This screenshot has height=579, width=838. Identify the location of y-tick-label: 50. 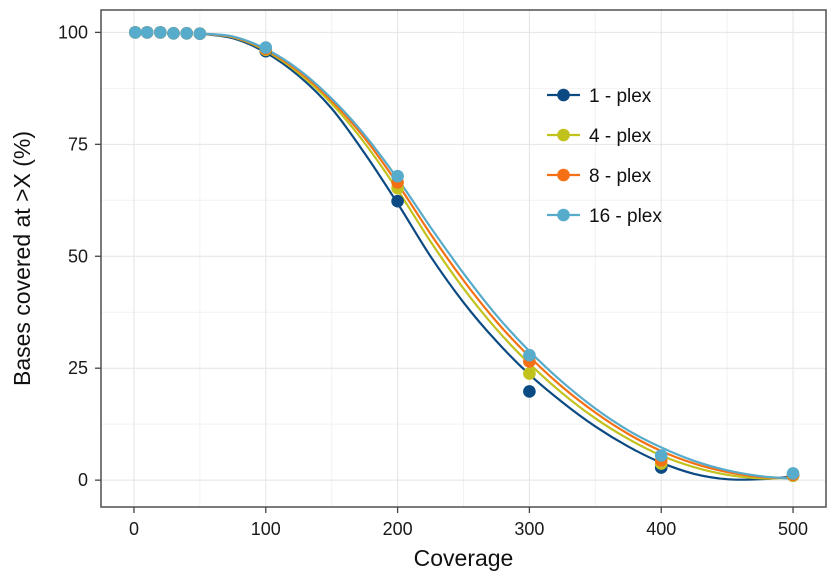
(78, 256).